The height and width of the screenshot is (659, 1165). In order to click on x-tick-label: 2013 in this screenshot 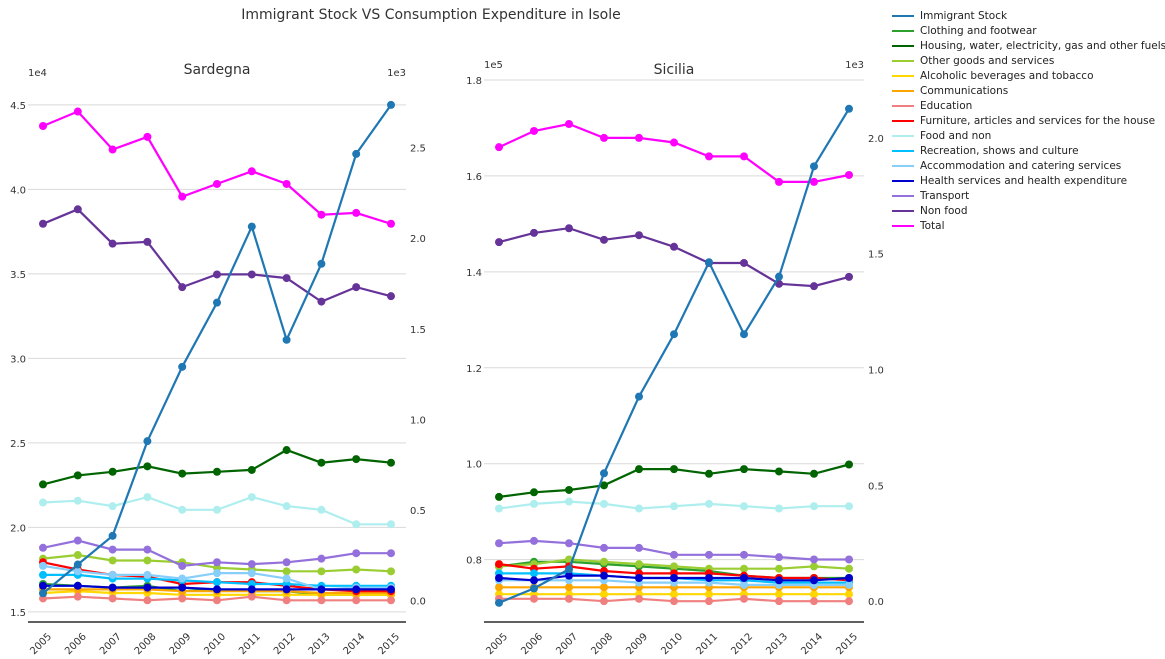, I will do `click(320, 644)`.